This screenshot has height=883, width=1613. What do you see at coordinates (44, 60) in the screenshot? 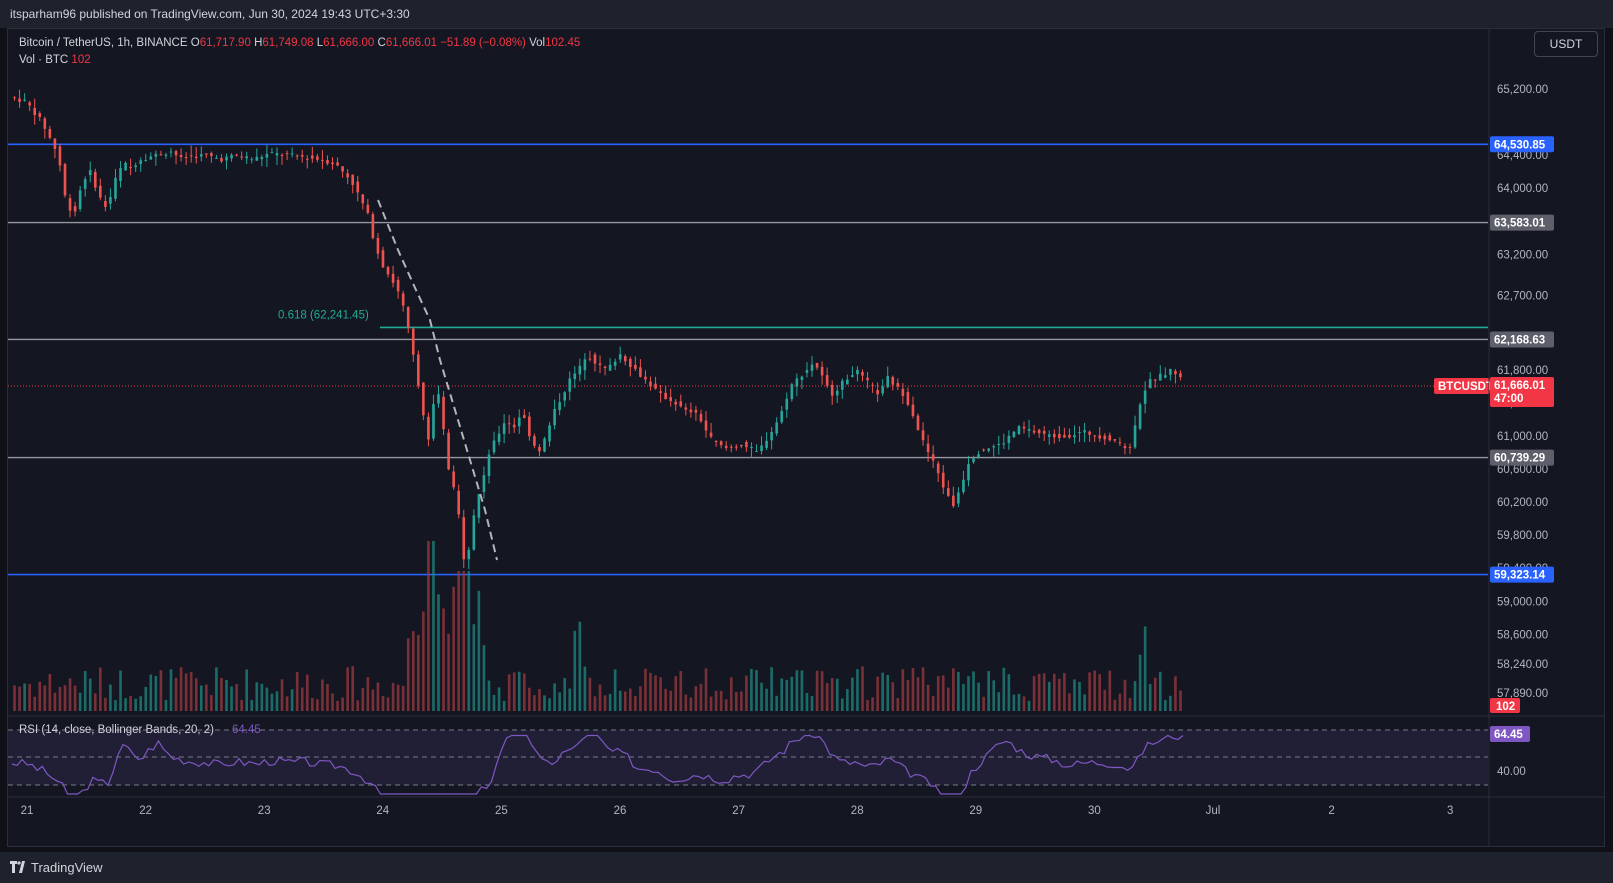
I see `volume-indicator-label: Vol · BTC` at bounding box center [44, 60].